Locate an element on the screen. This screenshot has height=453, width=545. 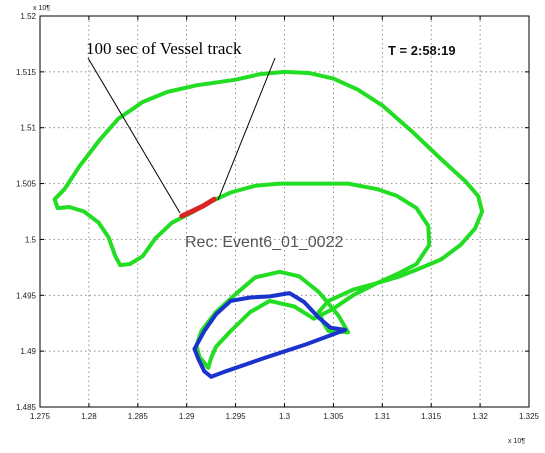
y-tick-label: 1.515 is located at coordinates (26, 72).